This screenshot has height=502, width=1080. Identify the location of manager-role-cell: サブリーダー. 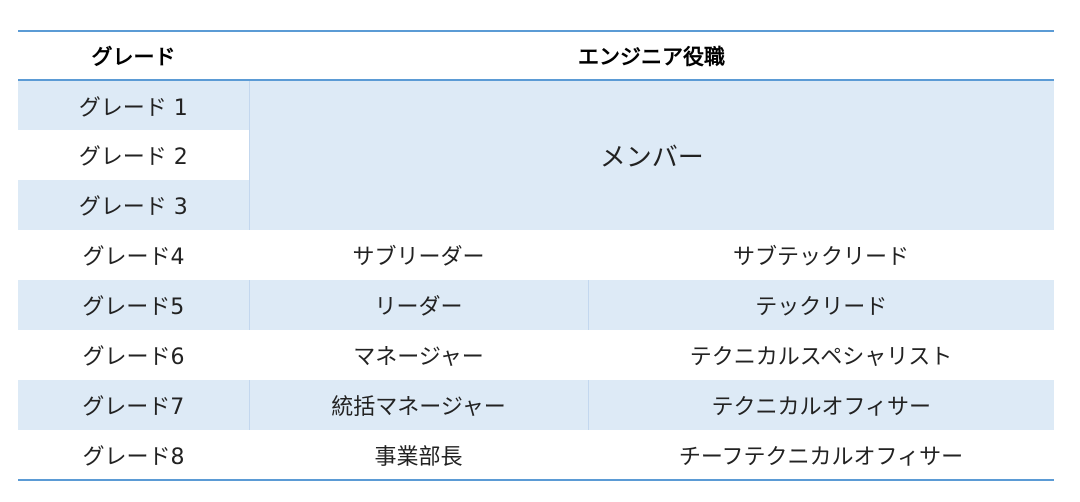
(418, 257).